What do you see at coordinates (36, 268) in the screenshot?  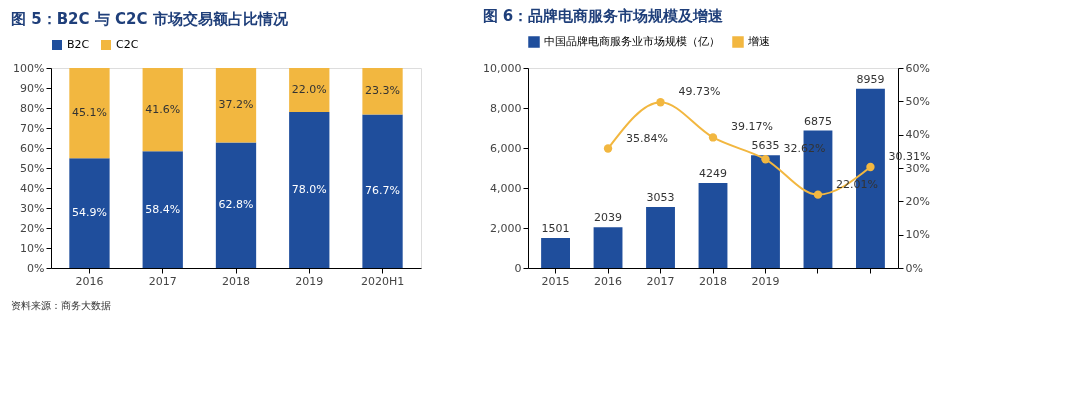 I see `y-tick-label: 0%` at bounding box center [36, 268].